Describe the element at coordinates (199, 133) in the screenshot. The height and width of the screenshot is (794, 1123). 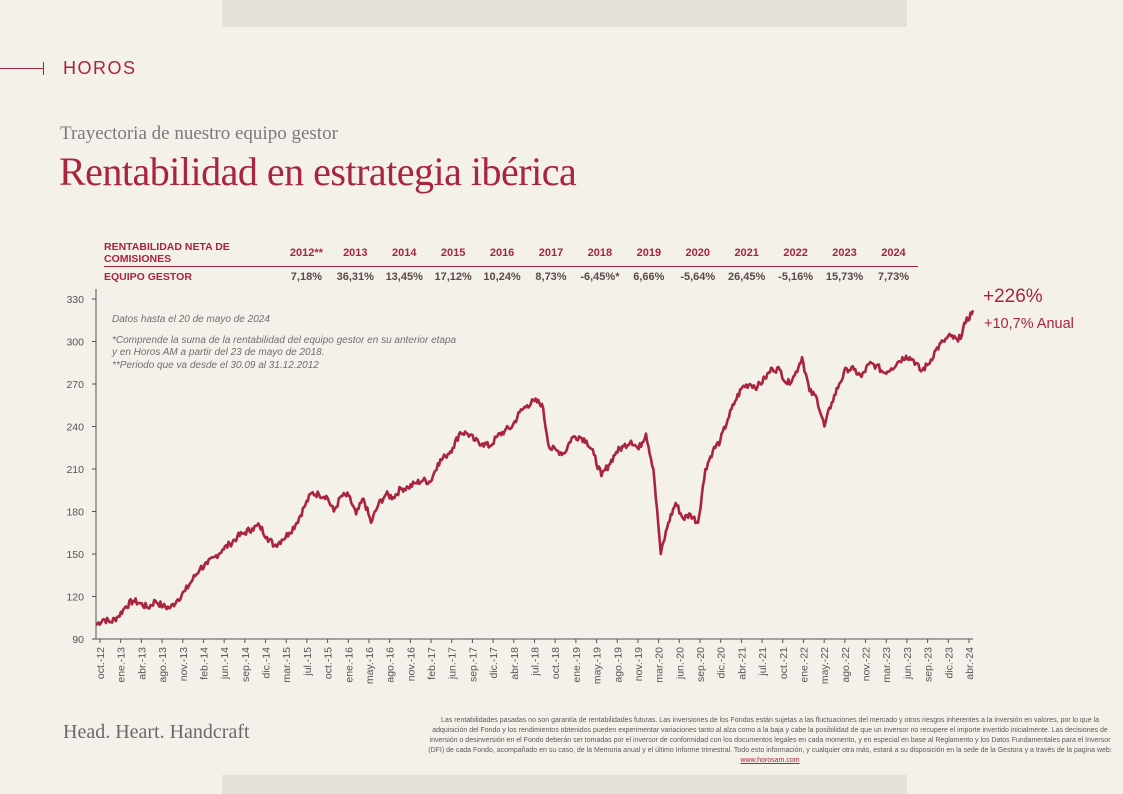
I see `page-subtitle: Trayectoria de nuestro equipo gestor` at that location.